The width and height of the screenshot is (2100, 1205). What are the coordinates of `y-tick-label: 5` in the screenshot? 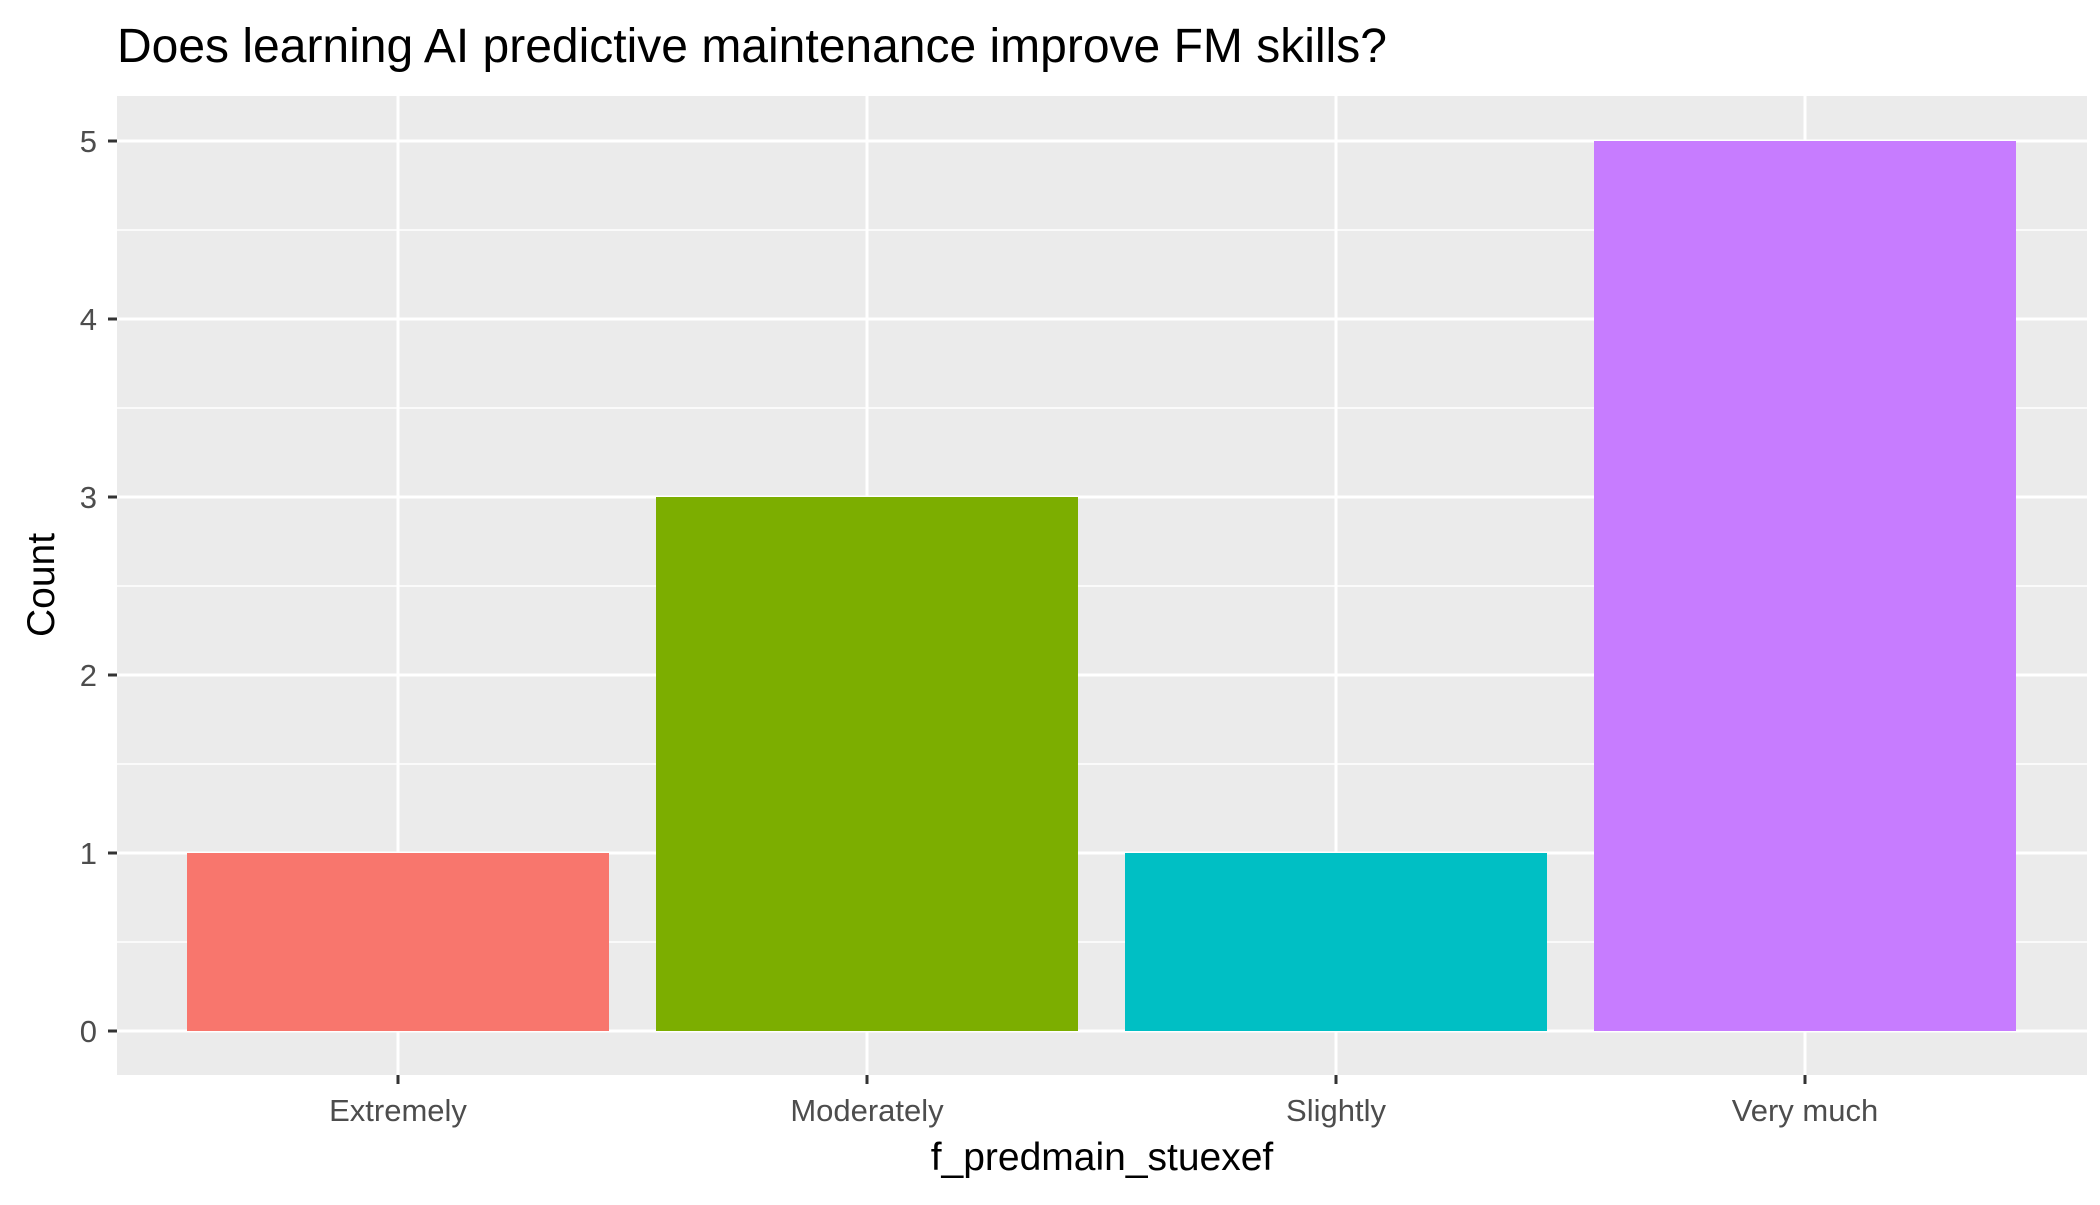 It's located at (88, 141).